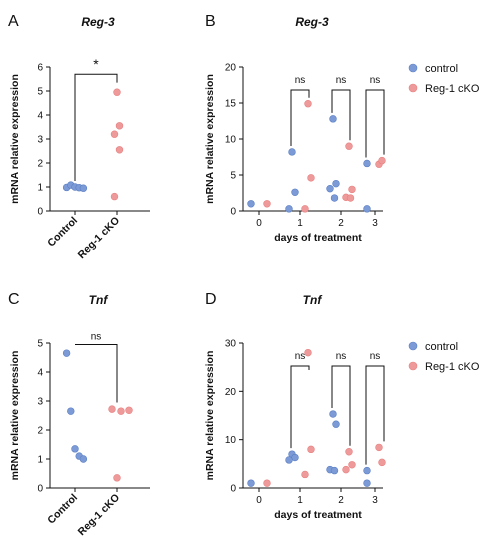 The height and width of the screenshot is (550, 494). Describe the element at coordinates (40, 68) in the screenshot. I see `y-tick-label: 6` at that location.